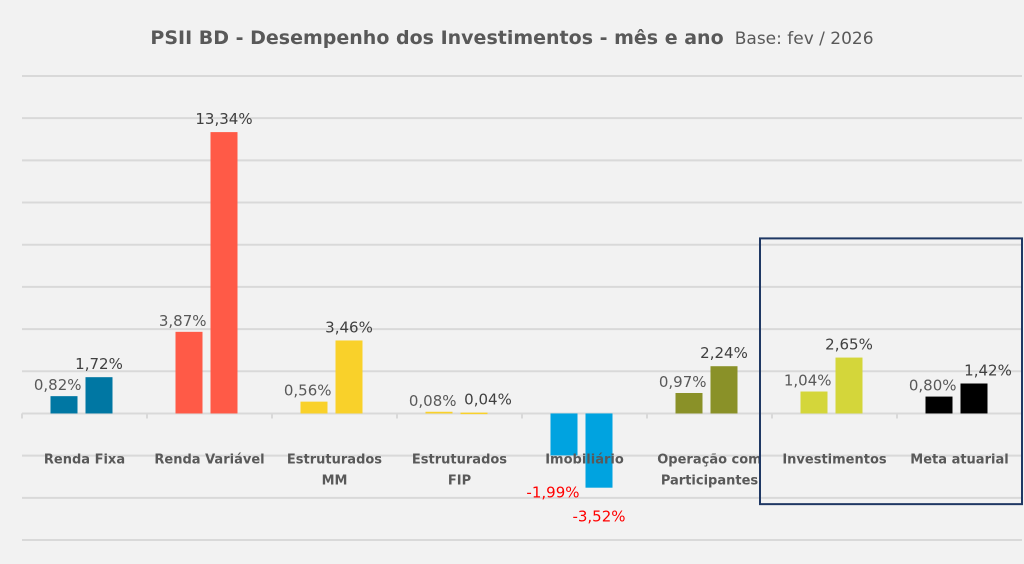 The height and width of the screenshot is (564, 1024). I want to click on highlight-box, so click(891, 371).